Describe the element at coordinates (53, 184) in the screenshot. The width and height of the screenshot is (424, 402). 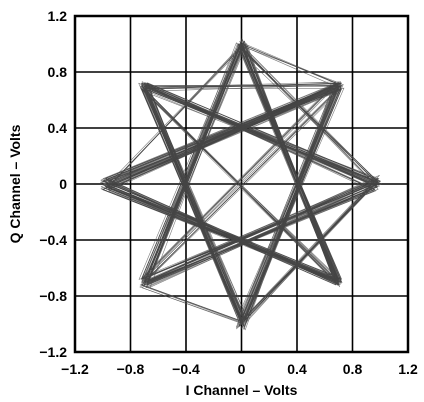
I see `y-tick-labels: 1.2 0.8 0.4 0 −0.4 −0.8 −1.2` at that location.